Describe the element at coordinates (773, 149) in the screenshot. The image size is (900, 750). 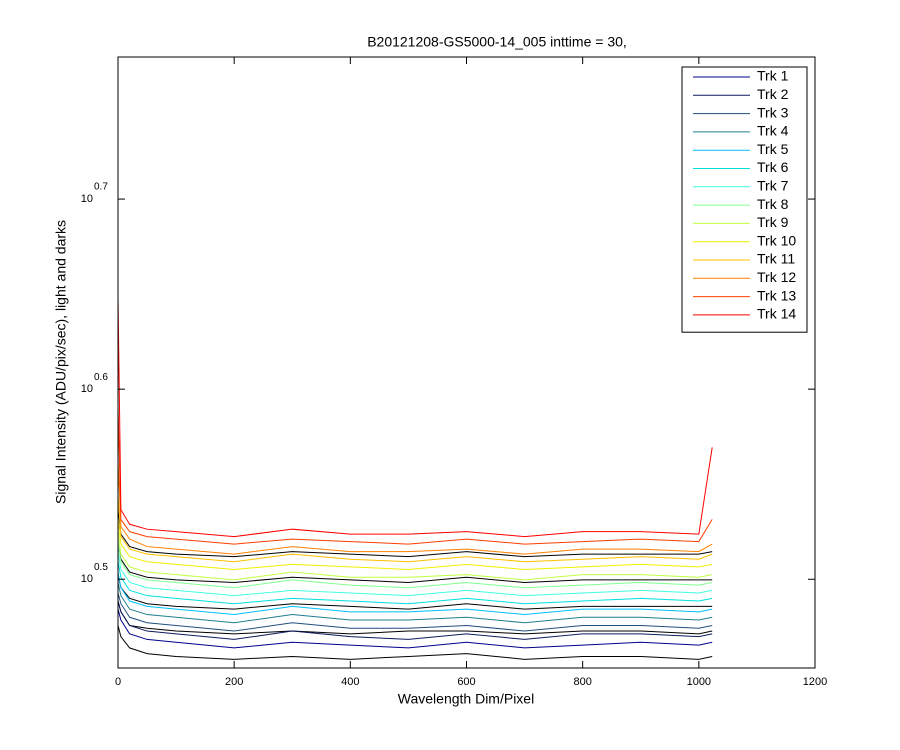
I see `legend-label: Trk 5` at that location.